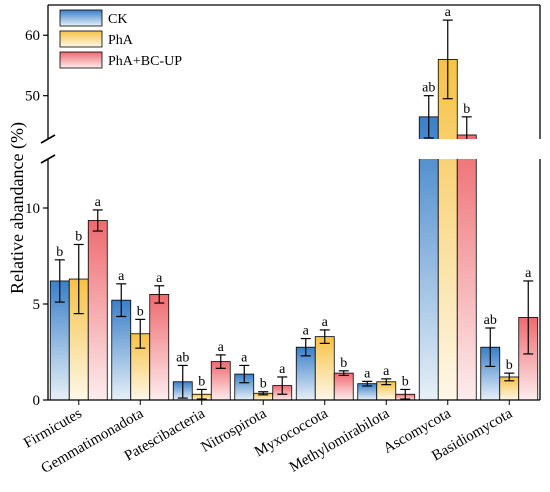  What do you see at coordinates (294, 149) in the screenshot?
I see `axis-break-gap` at bounding box center [294, 149].